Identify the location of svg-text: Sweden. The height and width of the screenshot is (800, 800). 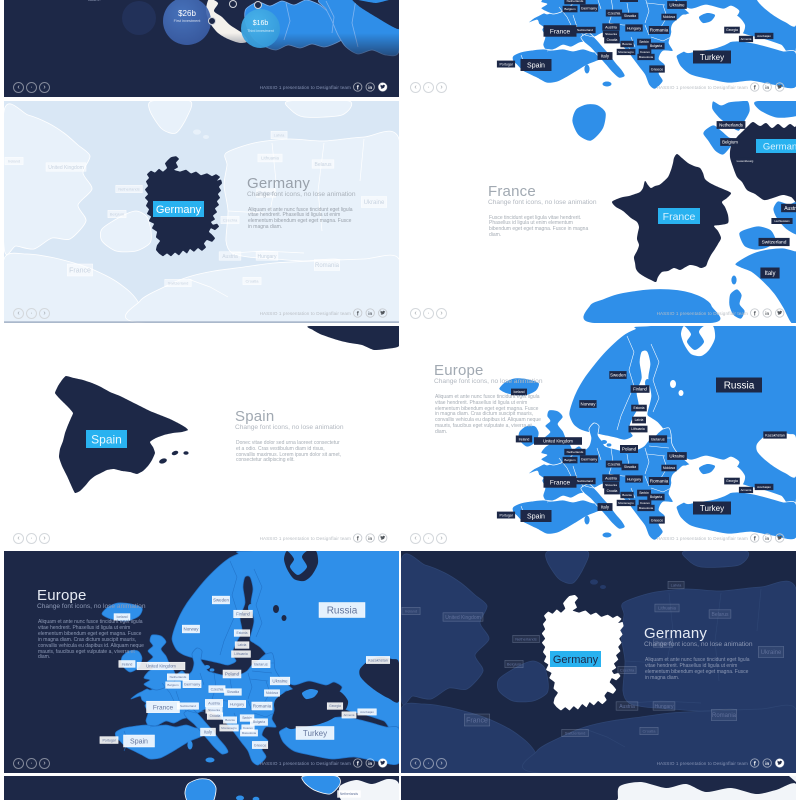
(618, 374).